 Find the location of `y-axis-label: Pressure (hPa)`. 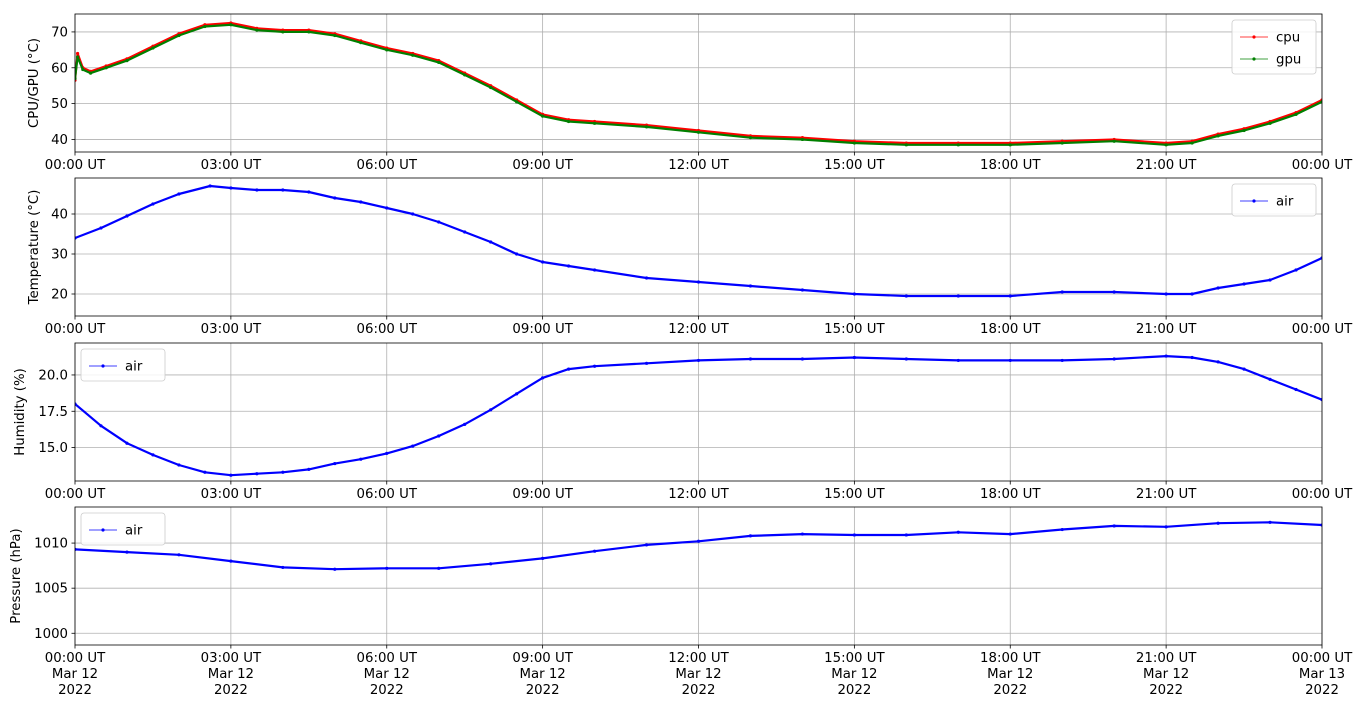

y-axis-label: Pressure (hPa) is located at coordinates (16, 575).